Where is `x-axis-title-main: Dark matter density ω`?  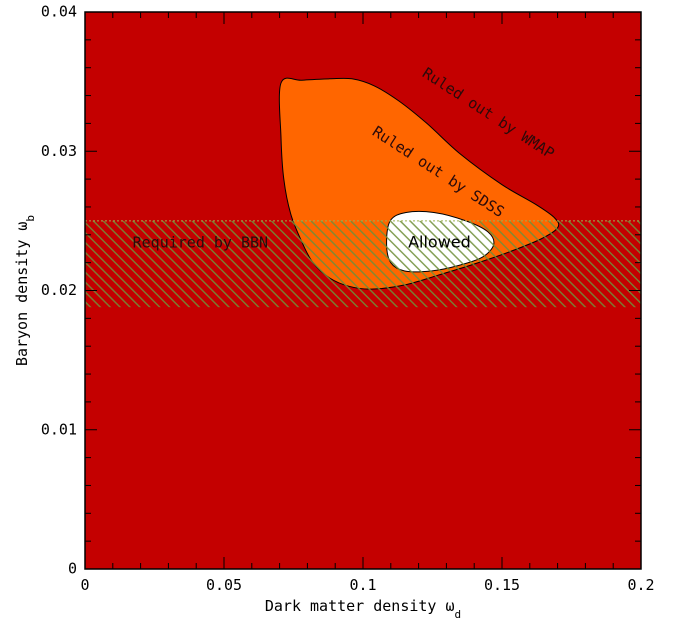 x-axis-title-main: Dark matter density ω is located at coordinates (360, 606).